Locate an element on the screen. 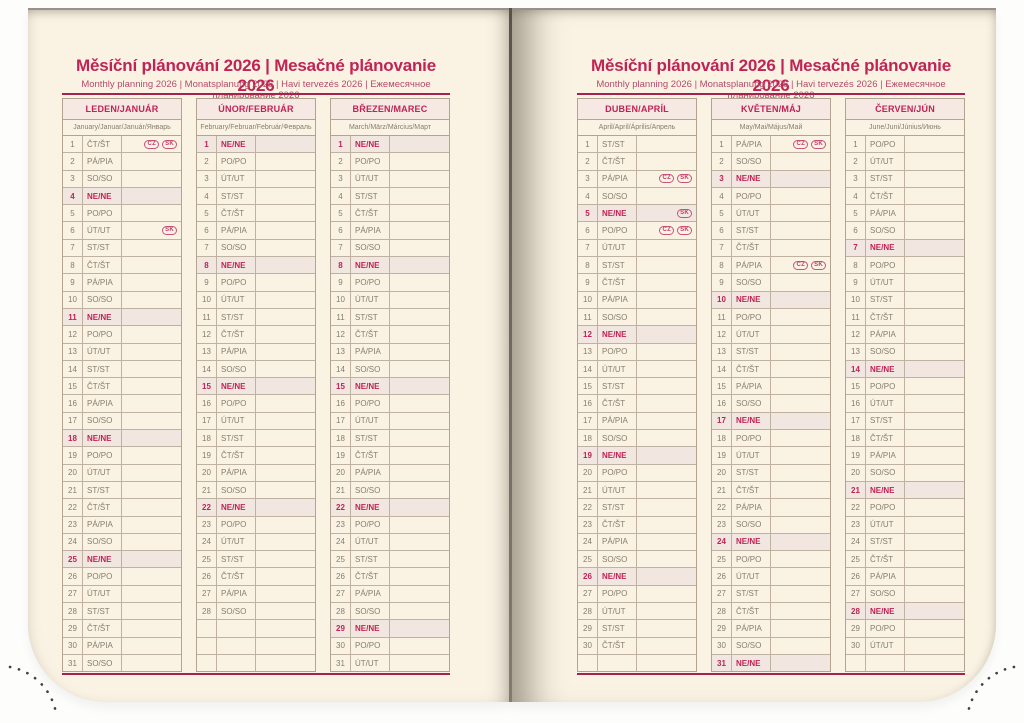 The image size is (1024, 723). day-number: 11 is located at coordinates (856, 317).